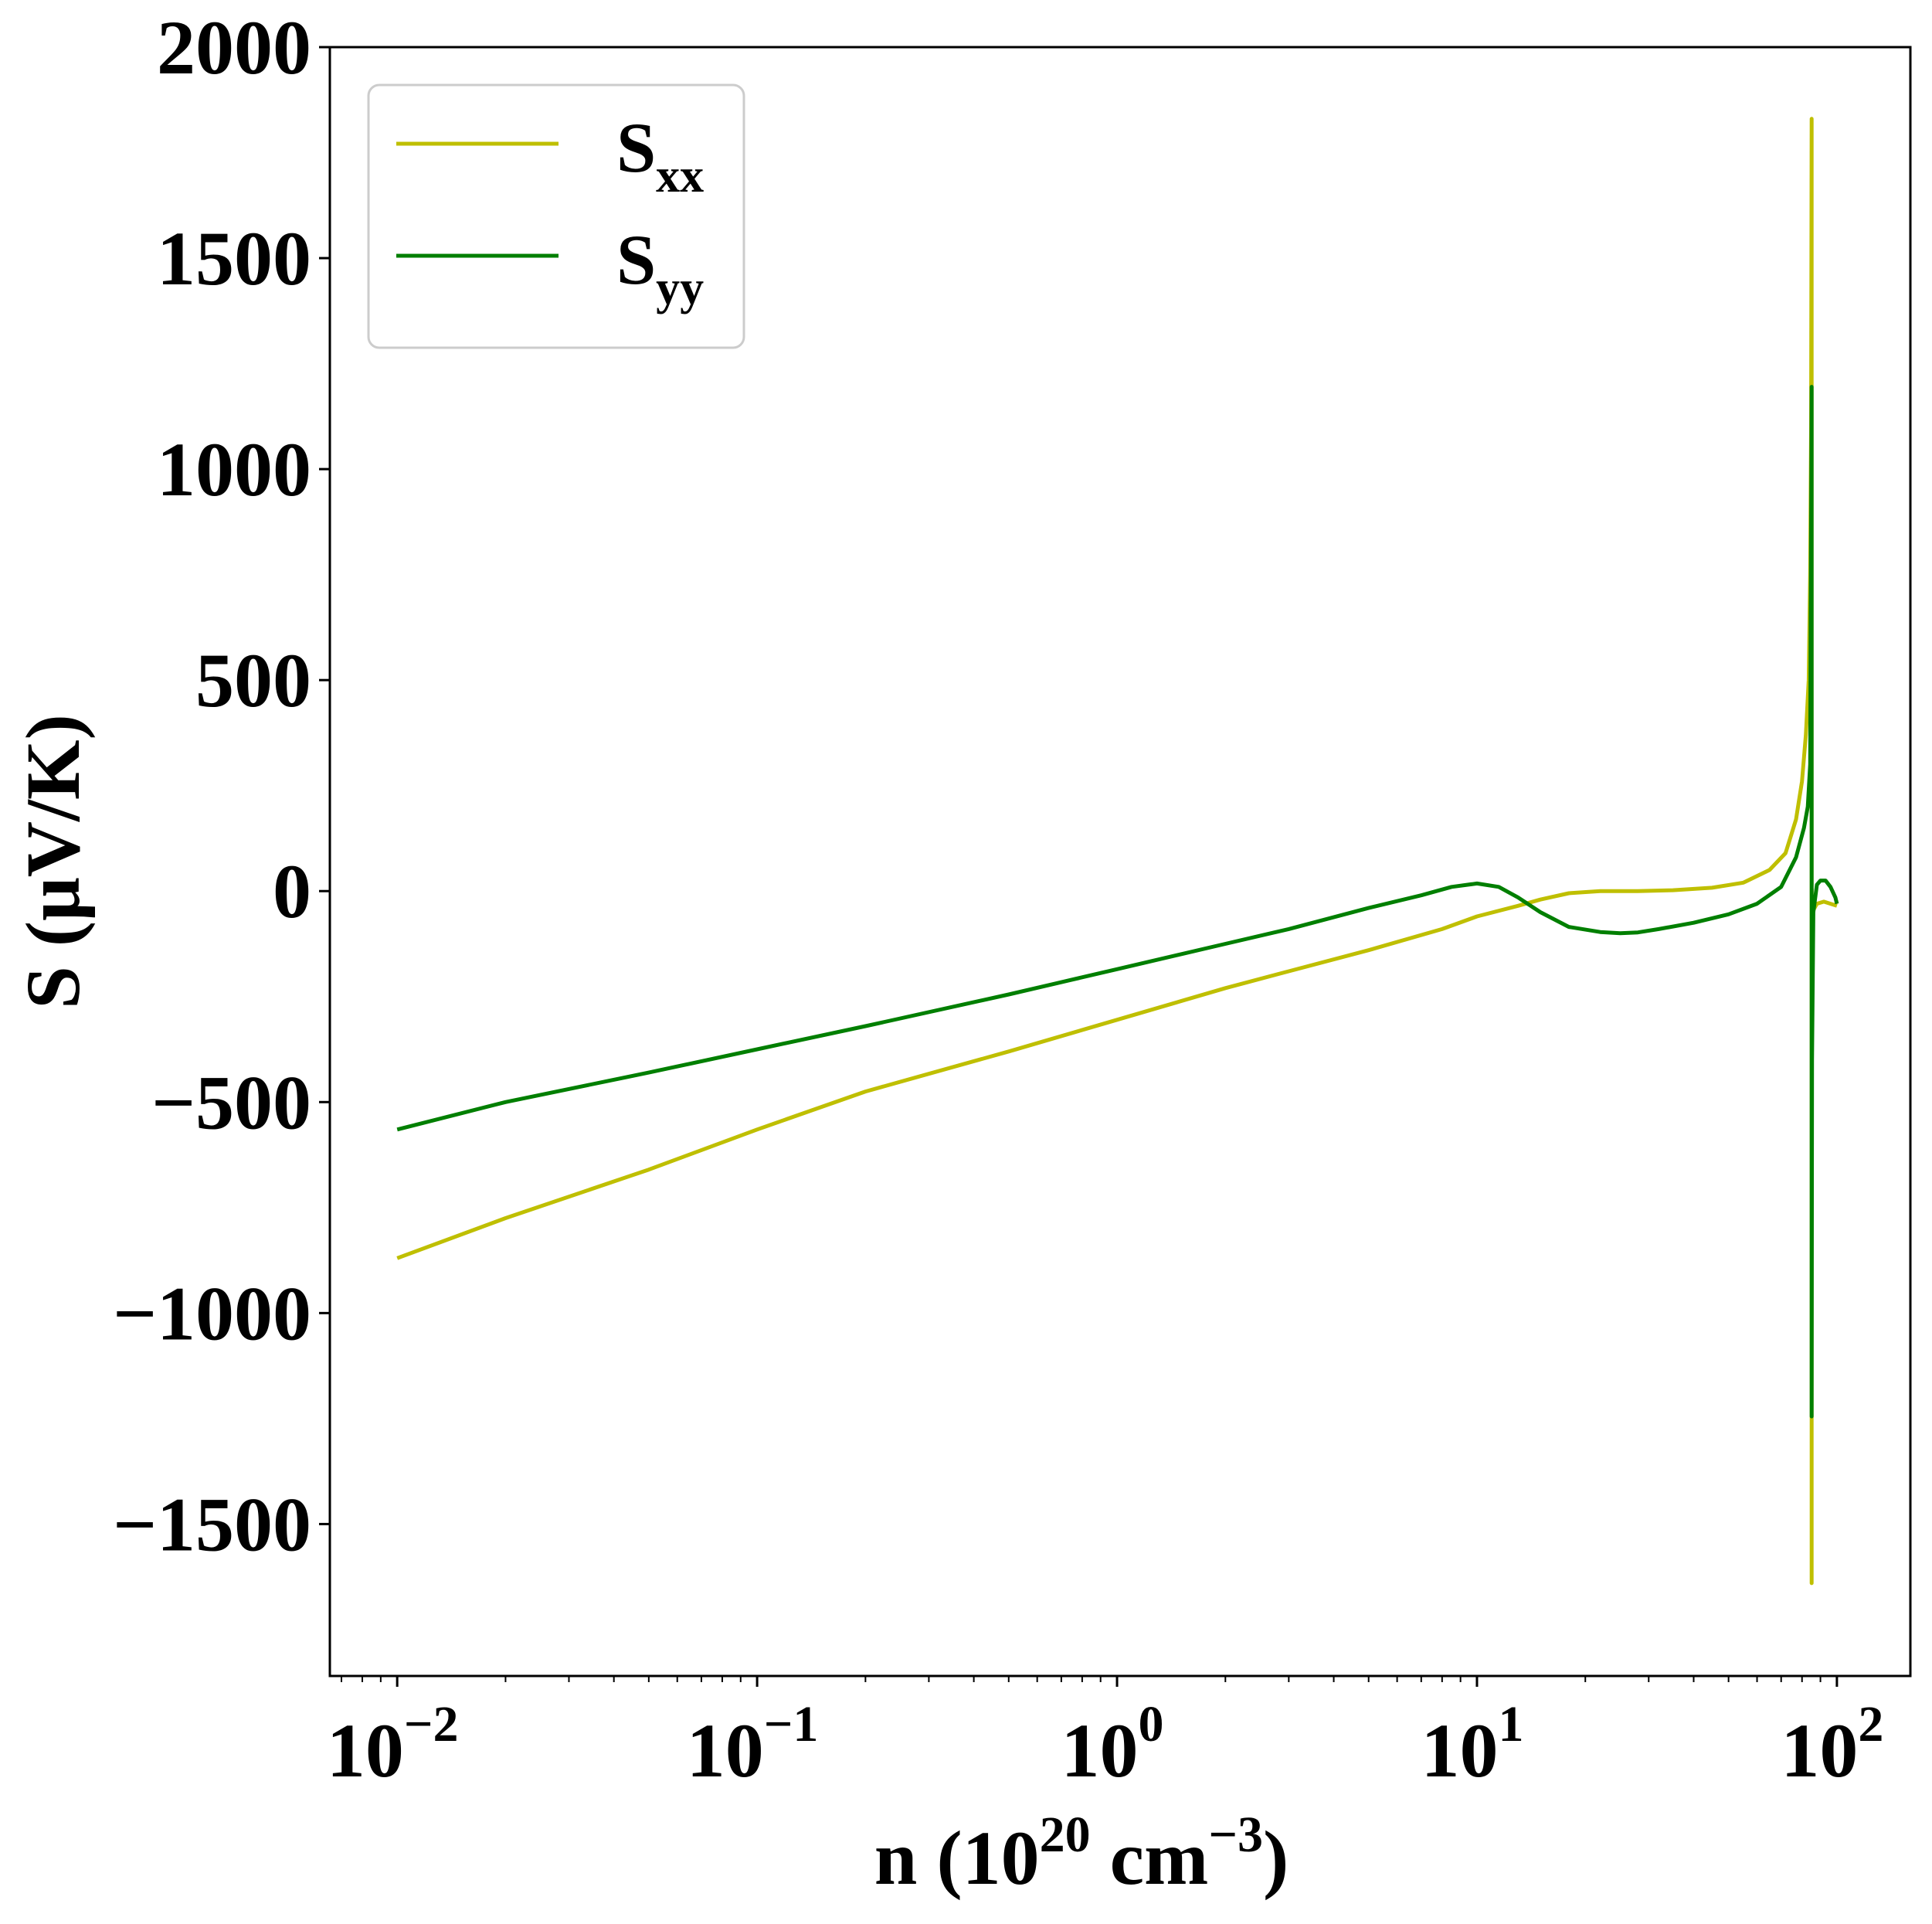 The image size is (1932, 1924). What do you see at coordinates (53, 861) in the screenshot?
I see `y-axis-label: S (μV/K)` at bounding box center [53, 861].